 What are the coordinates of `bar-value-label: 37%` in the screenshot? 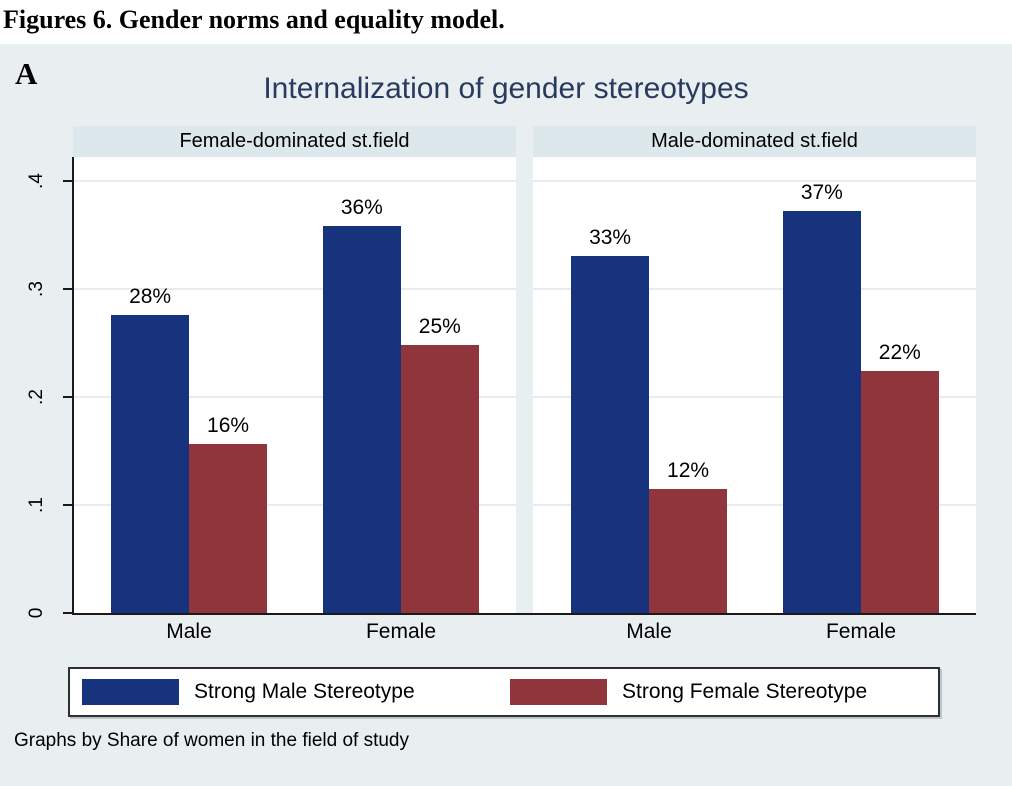 It's located at (821, 192).